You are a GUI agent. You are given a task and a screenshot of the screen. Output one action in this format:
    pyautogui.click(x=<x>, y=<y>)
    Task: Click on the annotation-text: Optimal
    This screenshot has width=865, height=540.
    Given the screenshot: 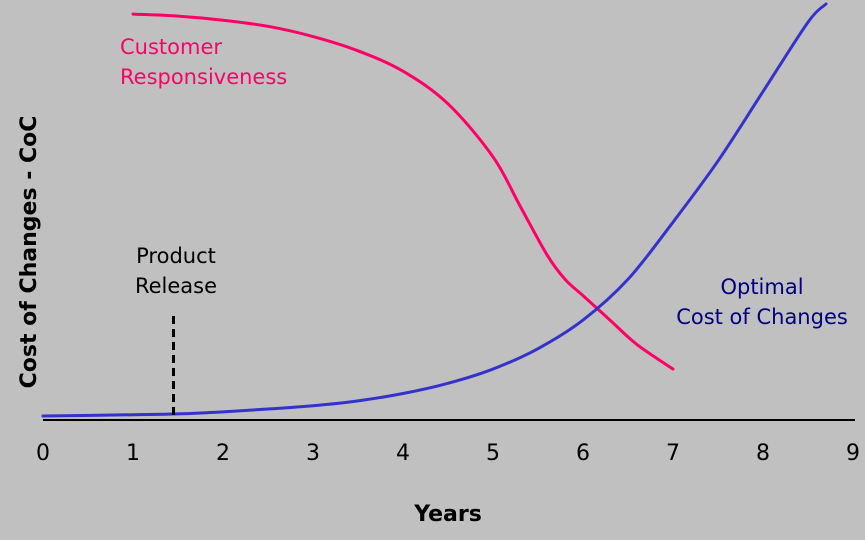 What is the action you would take?
    pyautogui.click(x=761, y=287)
    